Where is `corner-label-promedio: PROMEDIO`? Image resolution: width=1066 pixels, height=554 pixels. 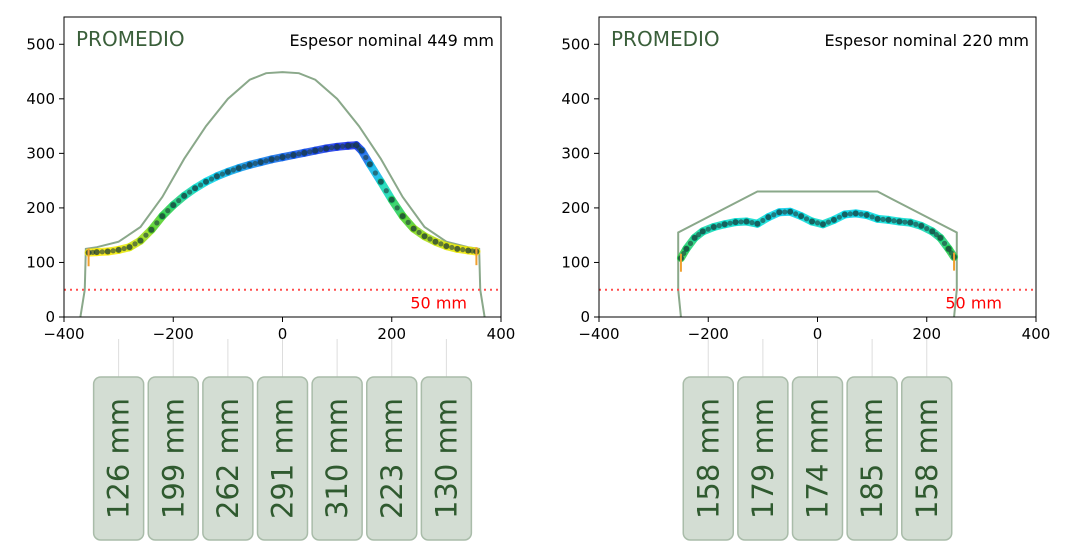 corner-label-promedio: PROMEDIO is located at coordinates (130, 39).